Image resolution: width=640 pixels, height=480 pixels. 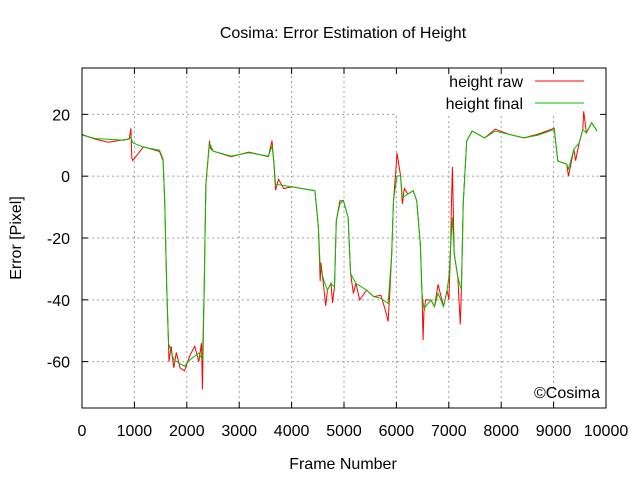 What do you see at coordinates (58, 301) in the screenshot?
I see `y-tick-label: -40` at bounding box center [58, 301].